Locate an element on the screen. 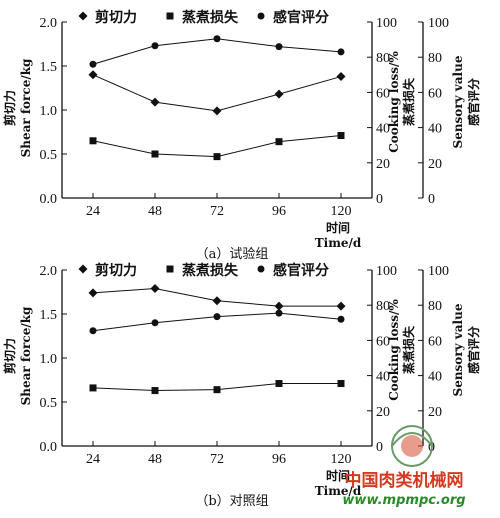  panel-caption: （b）对照组 is located at coordinates (231, 501).